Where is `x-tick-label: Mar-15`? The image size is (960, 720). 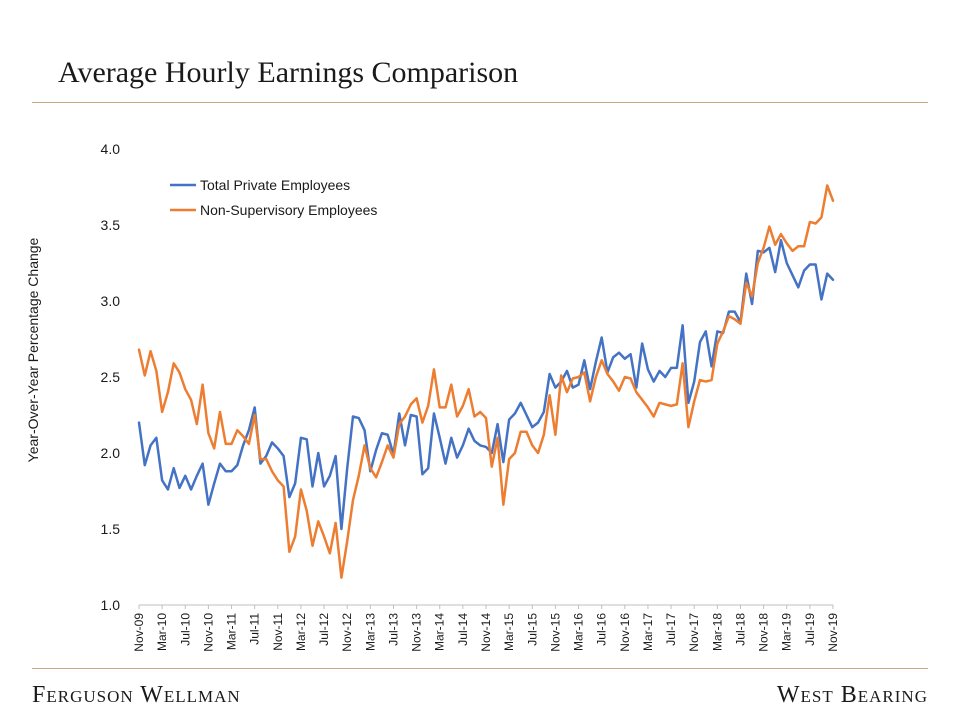 x-tick-label: Mar-15 is located at coordinates (509, 632).